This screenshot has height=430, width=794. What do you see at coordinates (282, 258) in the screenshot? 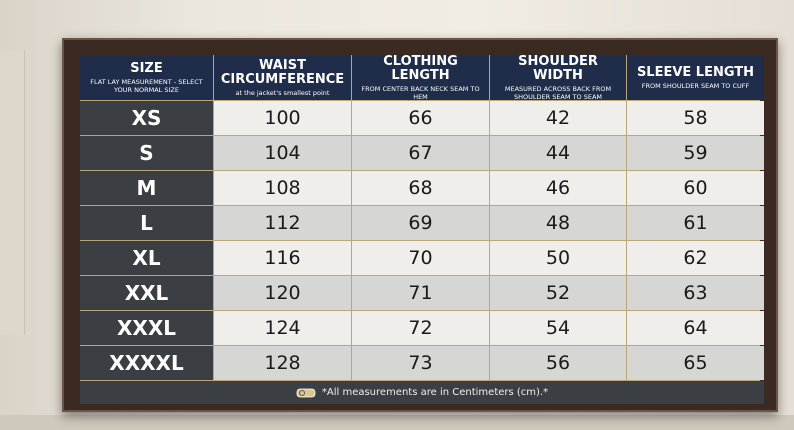
I see `value-cell: 116` at bounding box center [282, 258].